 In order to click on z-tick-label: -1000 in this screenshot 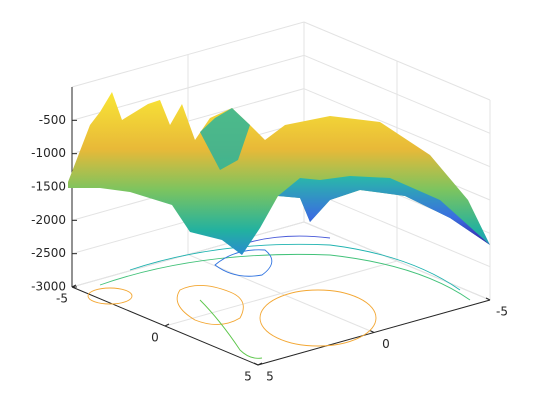, I will do `click(48, 153)`.